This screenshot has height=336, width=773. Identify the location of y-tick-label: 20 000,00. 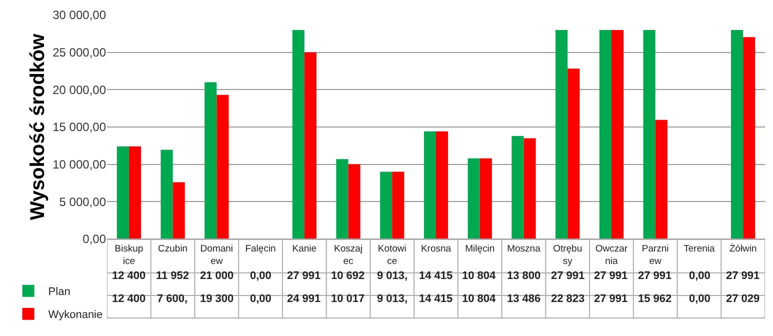
(79, 89).